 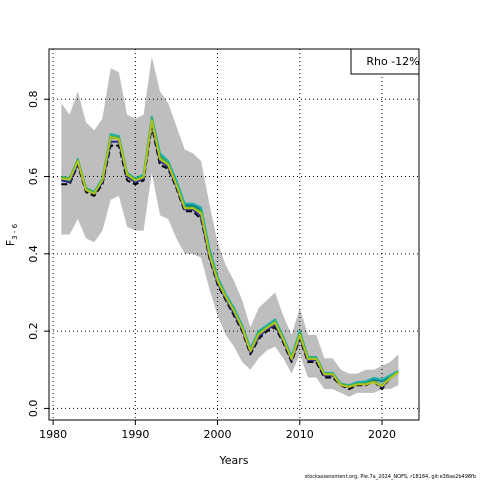 What do you see at coordinates (218, 434) in the screenshot?
I see `x-tick-label: 2000` at bounding box center [218, 434].